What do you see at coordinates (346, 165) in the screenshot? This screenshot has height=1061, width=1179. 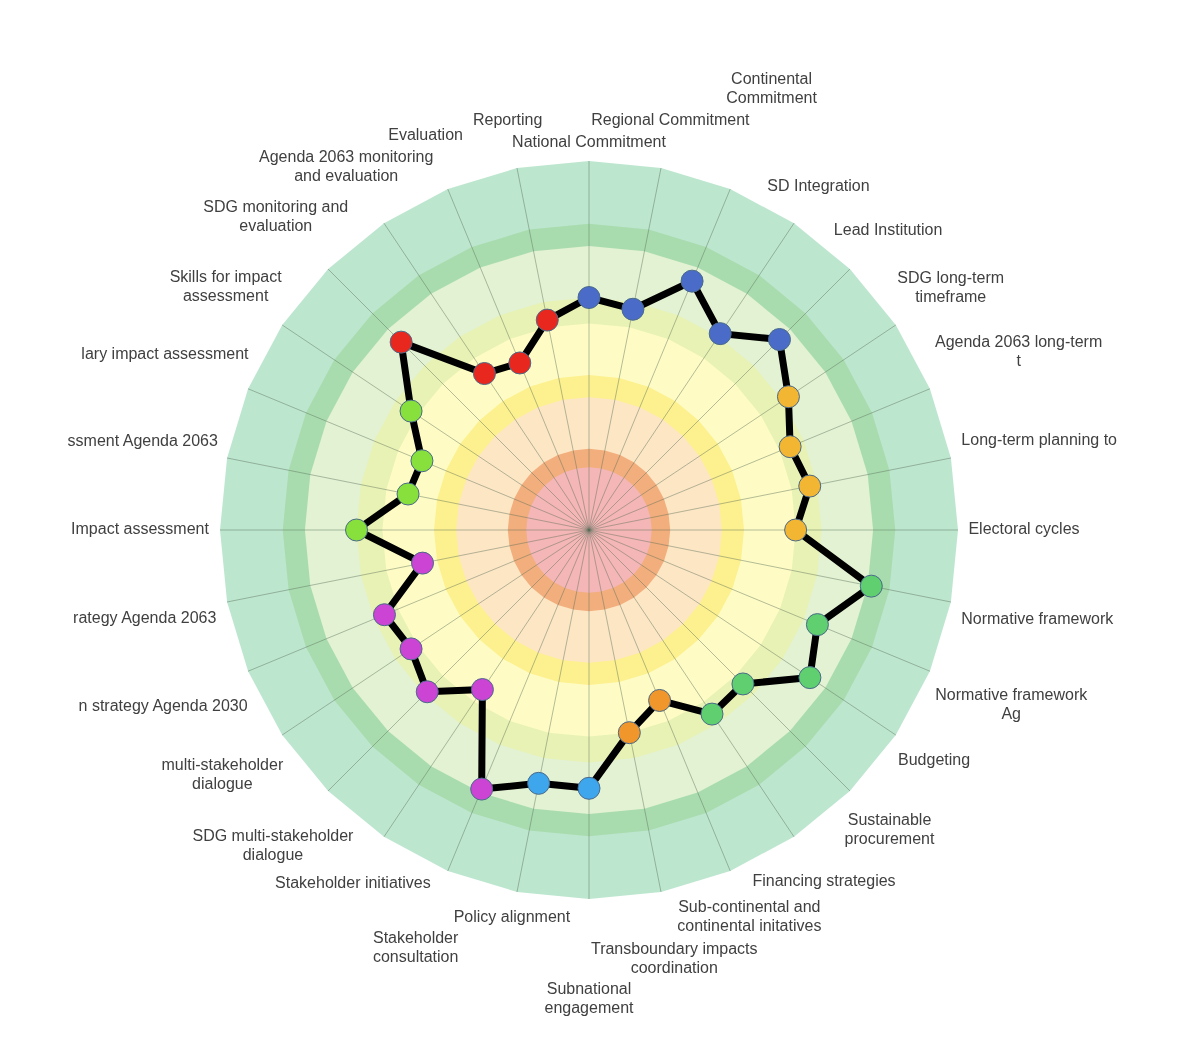 I see `spoke-label: Agenda 2063 monitoring and evaluation` at bounding box center [346, 165].